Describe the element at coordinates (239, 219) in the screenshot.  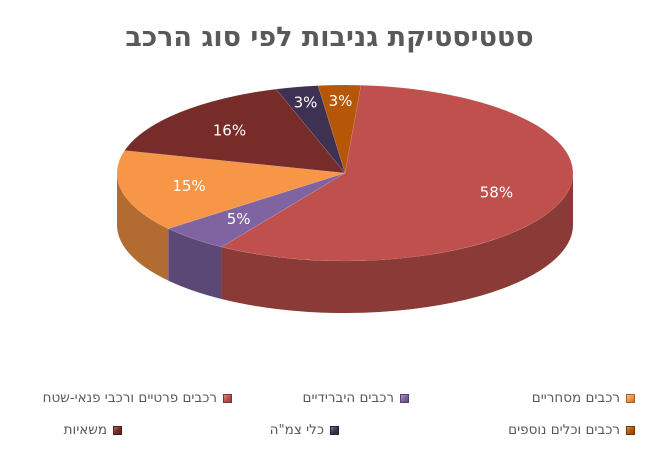
I see `data-label: 5%` at that location.